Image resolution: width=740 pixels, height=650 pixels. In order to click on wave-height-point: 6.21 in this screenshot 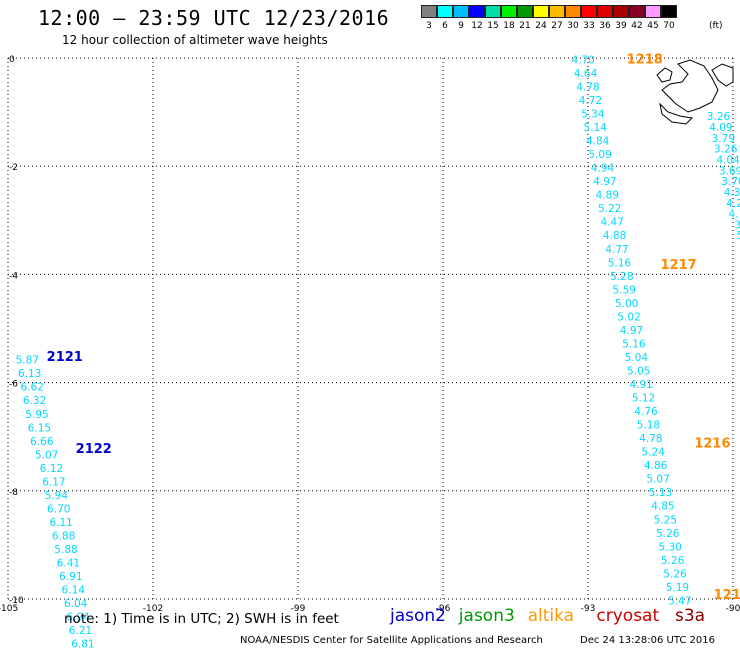, I will do `click(80, 631)`.